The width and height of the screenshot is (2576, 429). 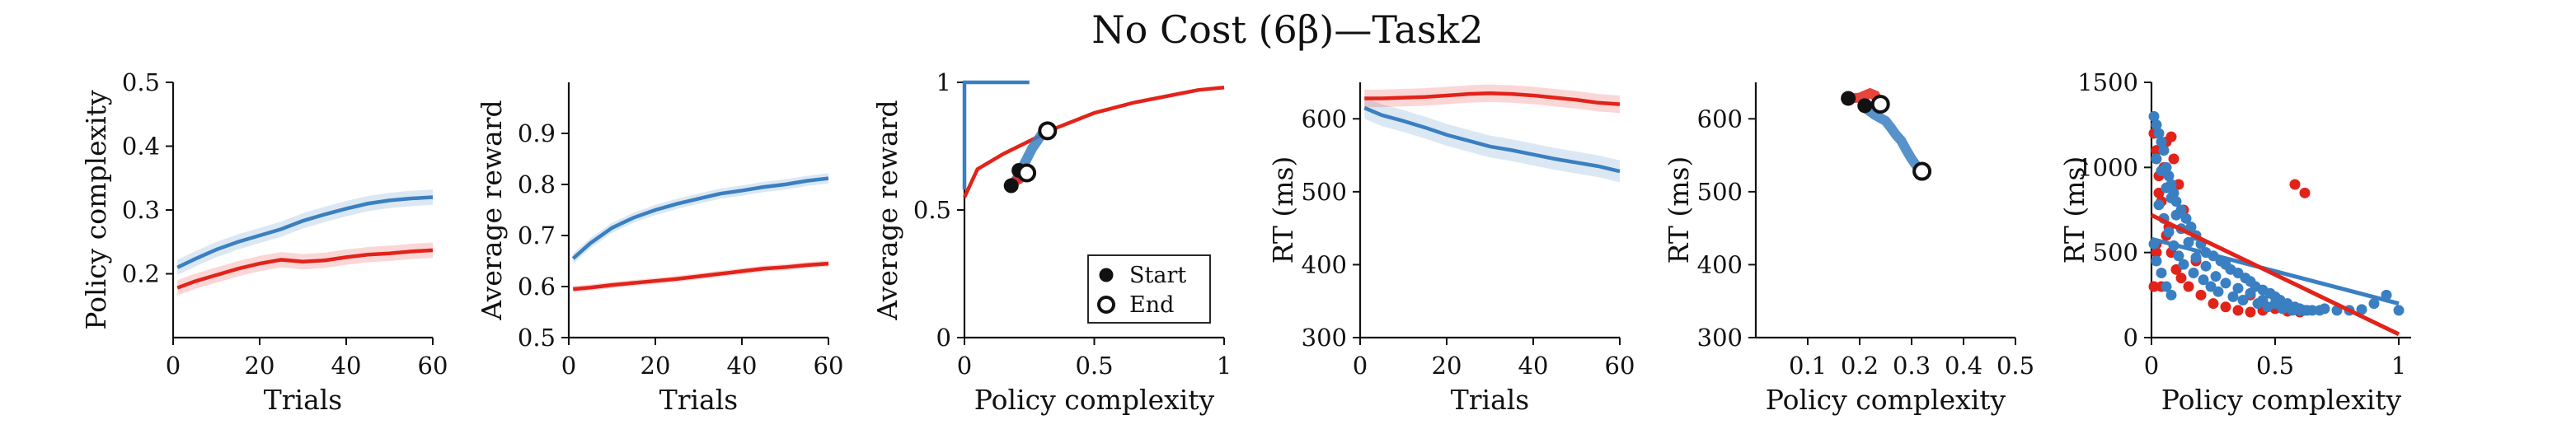 What do you see at coordinates (96, 210) in the screenshot?
I see `y-axis-label: Policy complexity` at bounding box center [96, 210].